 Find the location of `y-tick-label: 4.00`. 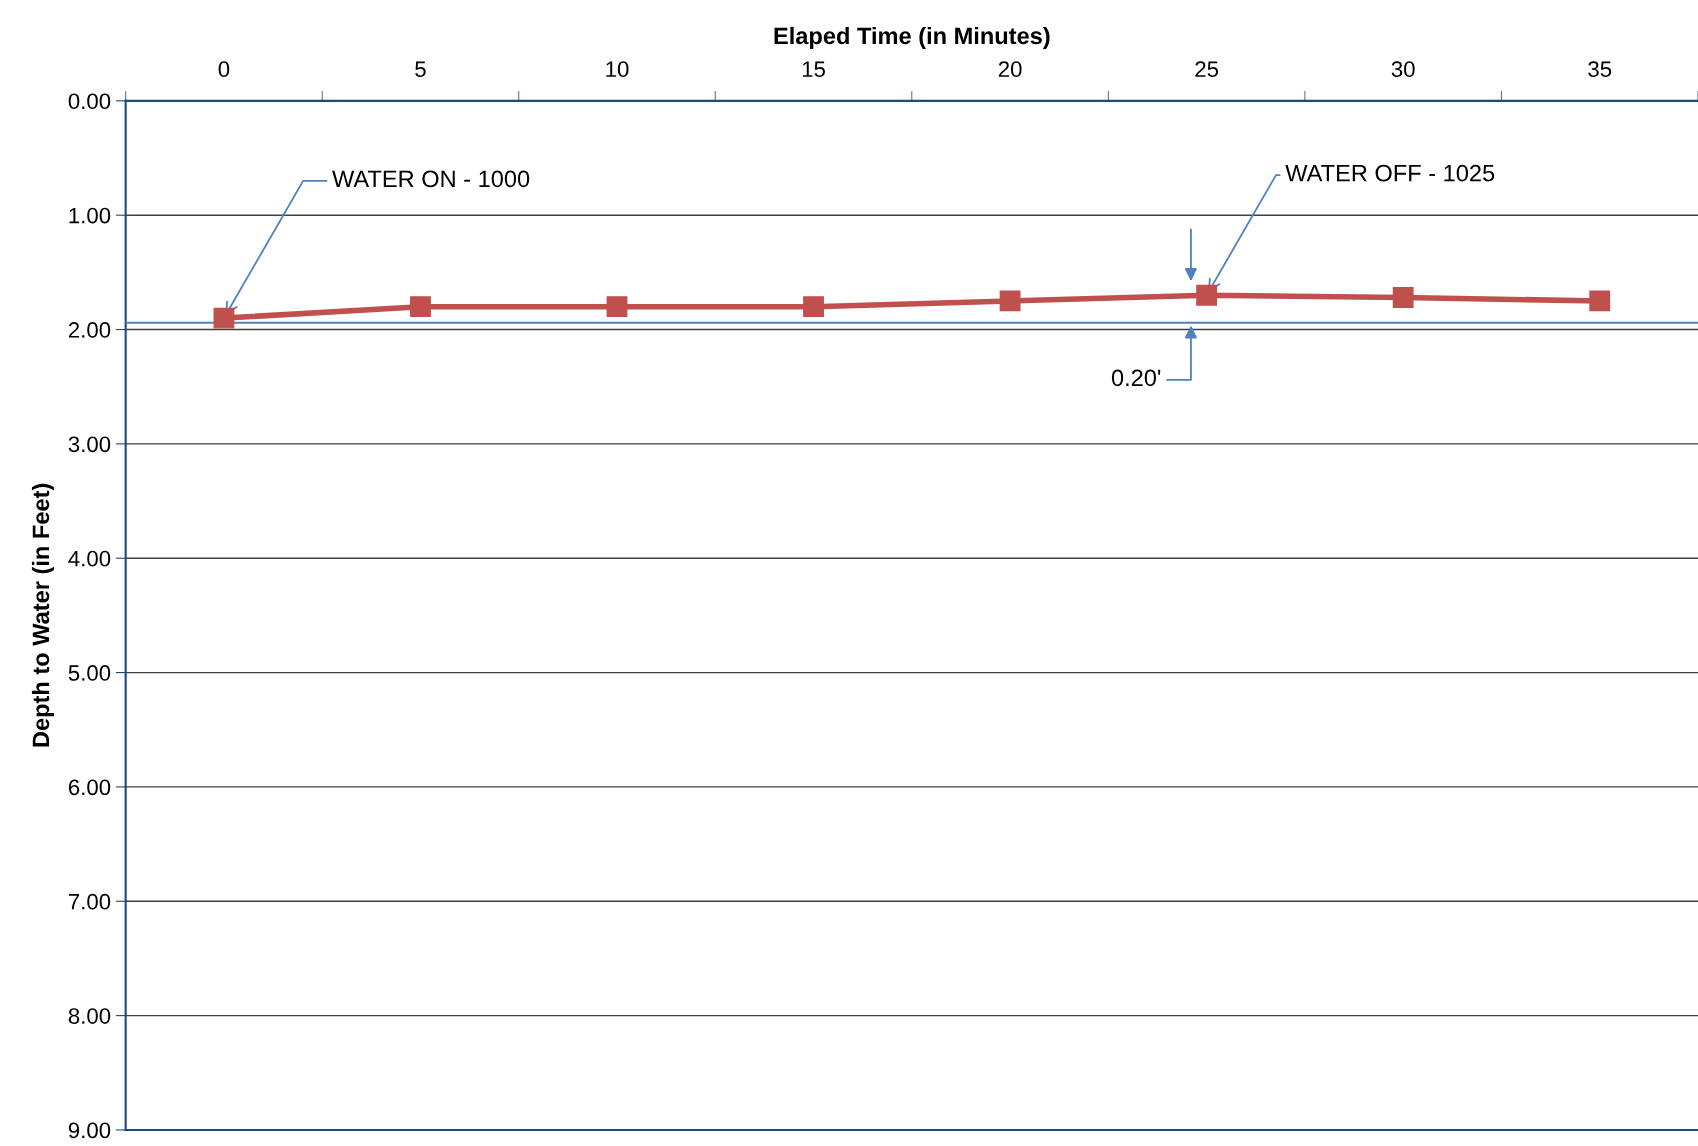

y-tick-label: 4.00 is located at coordinates (89, 558).